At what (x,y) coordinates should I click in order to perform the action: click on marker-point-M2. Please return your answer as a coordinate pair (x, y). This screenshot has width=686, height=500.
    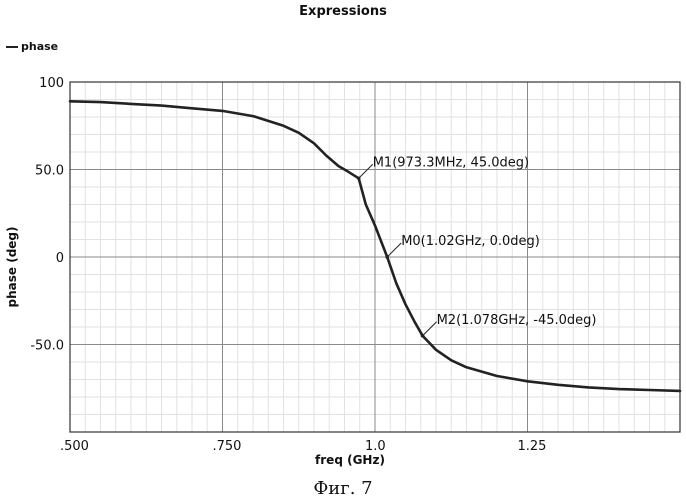
    Looking at the image, I should click on (423, 336).